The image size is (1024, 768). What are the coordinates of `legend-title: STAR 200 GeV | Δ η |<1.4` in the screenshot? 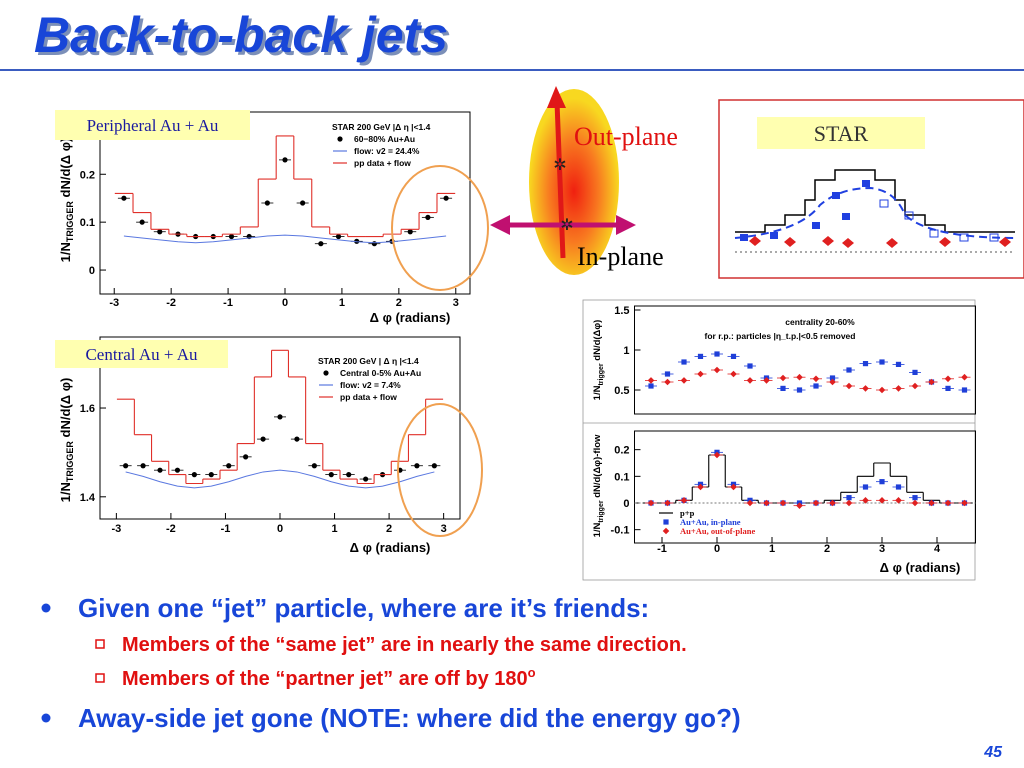 It's located at (368, 361).